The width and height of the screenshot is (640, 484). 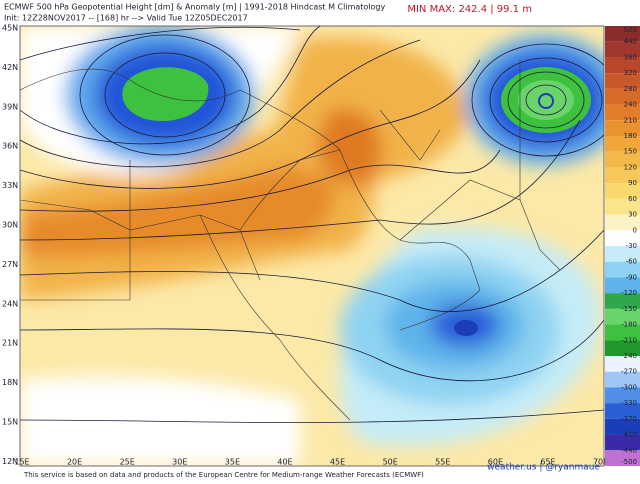 What do you see at coordinates (629, 462) in the screenshot?
I see `colorbar-label: -500` at bounding box center [629, 462].